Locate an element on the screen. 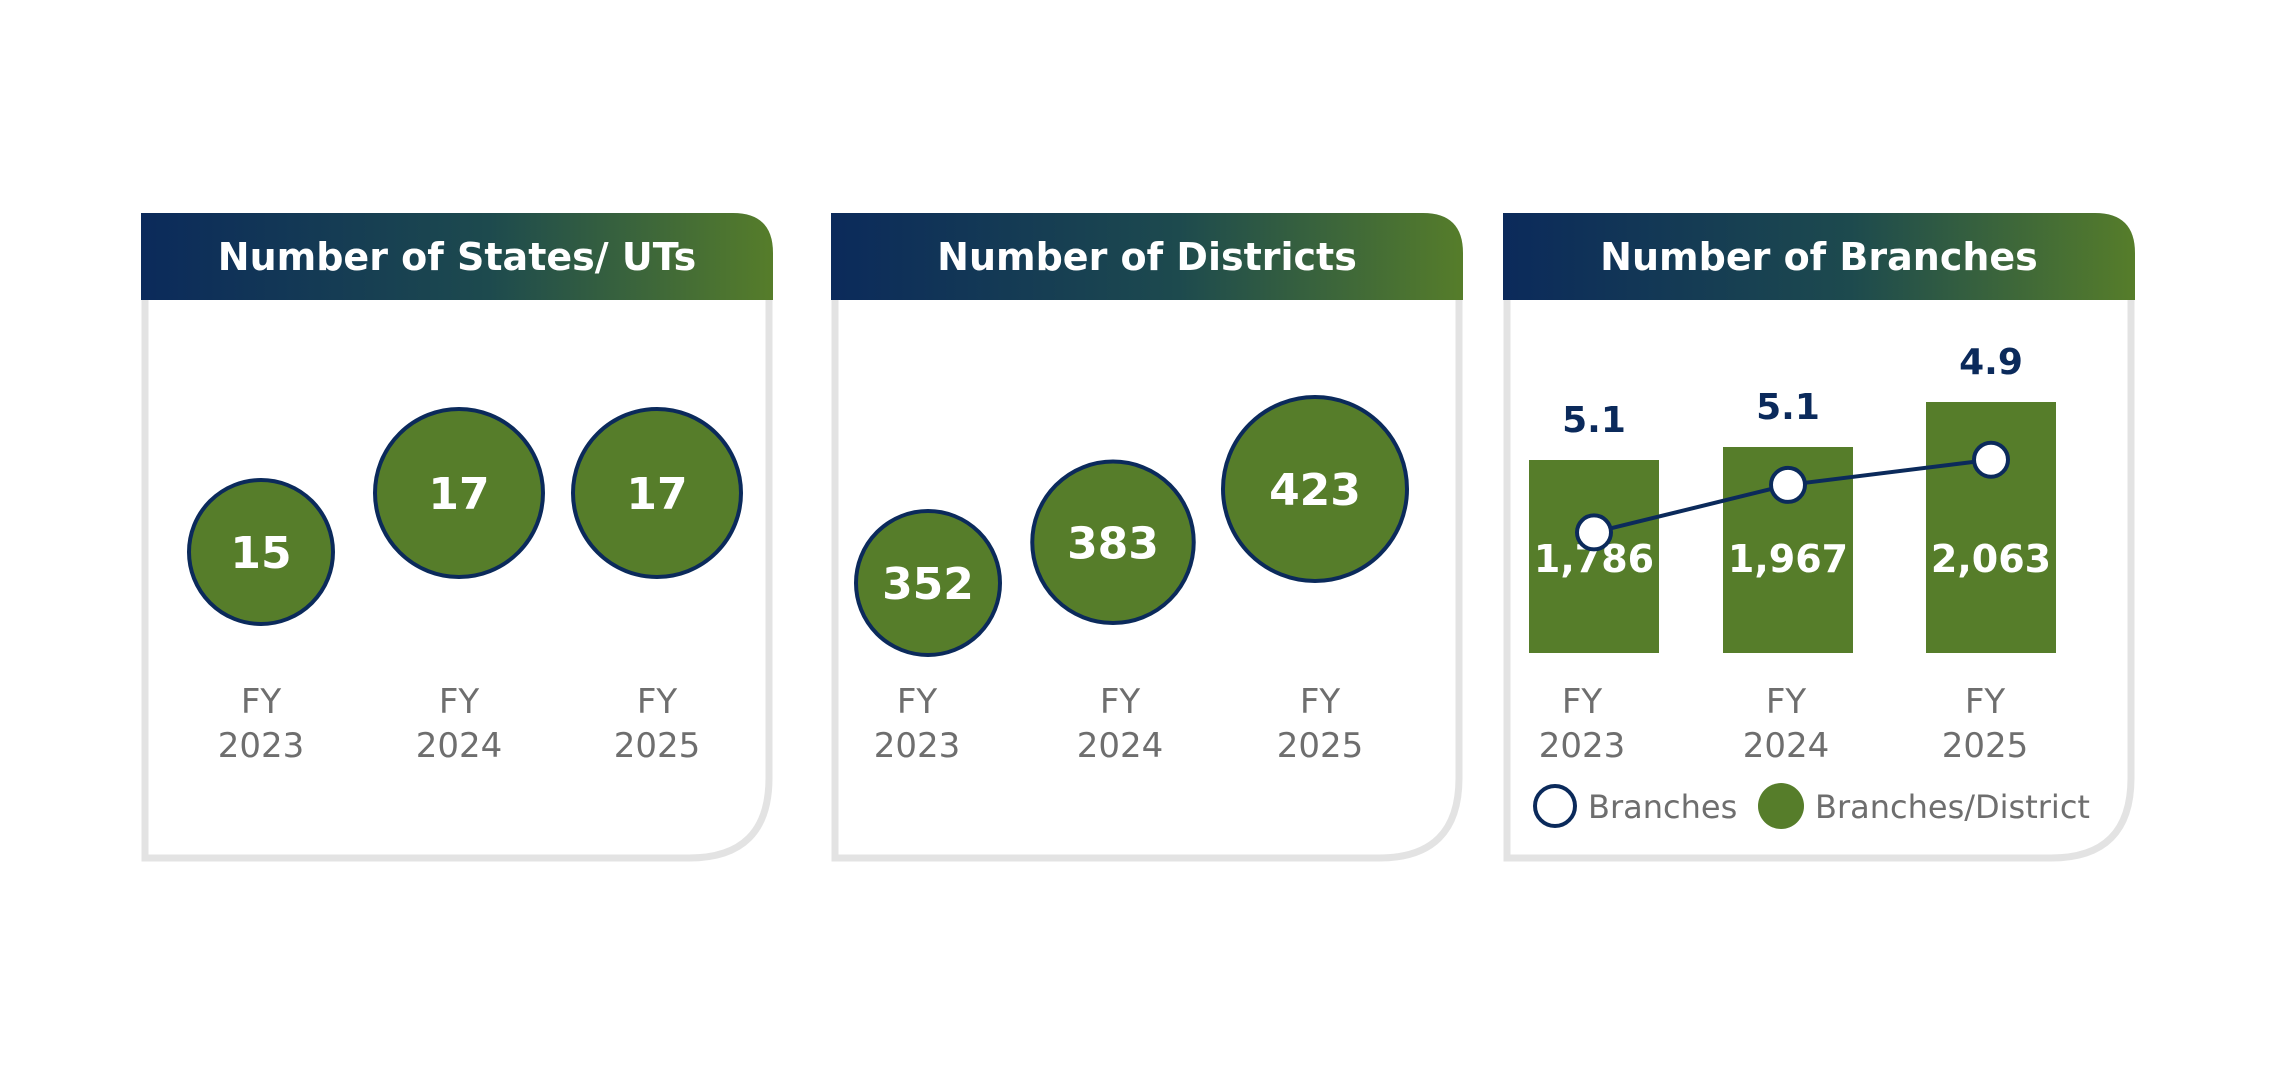 The height and width of the screenshot is (1071, 2271). line-value-label: 2,063 is located at coordinates (1991, 559).